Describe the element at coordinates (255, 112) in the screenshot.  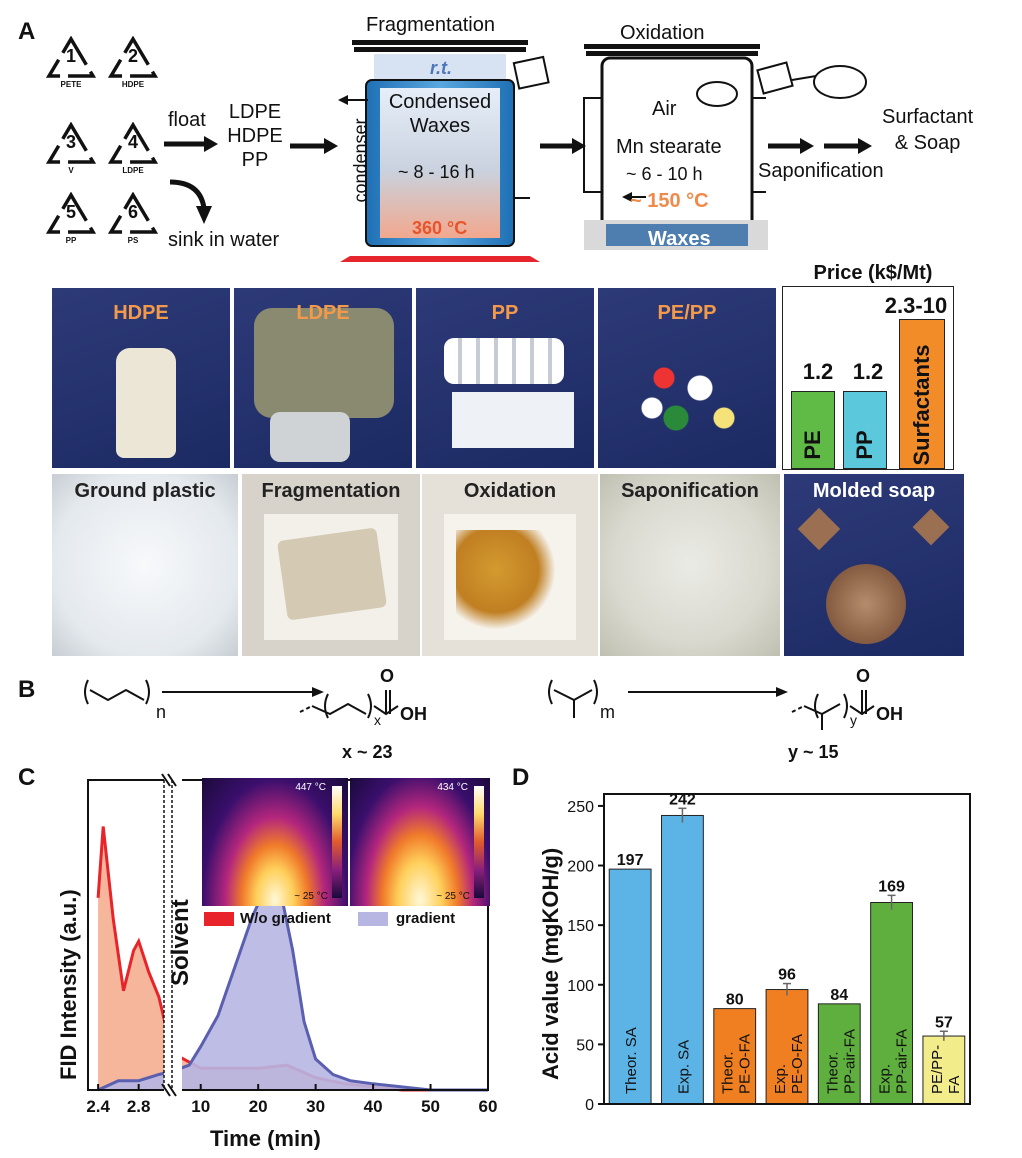
I see `polymer-ldpe: LDPE` at that location.